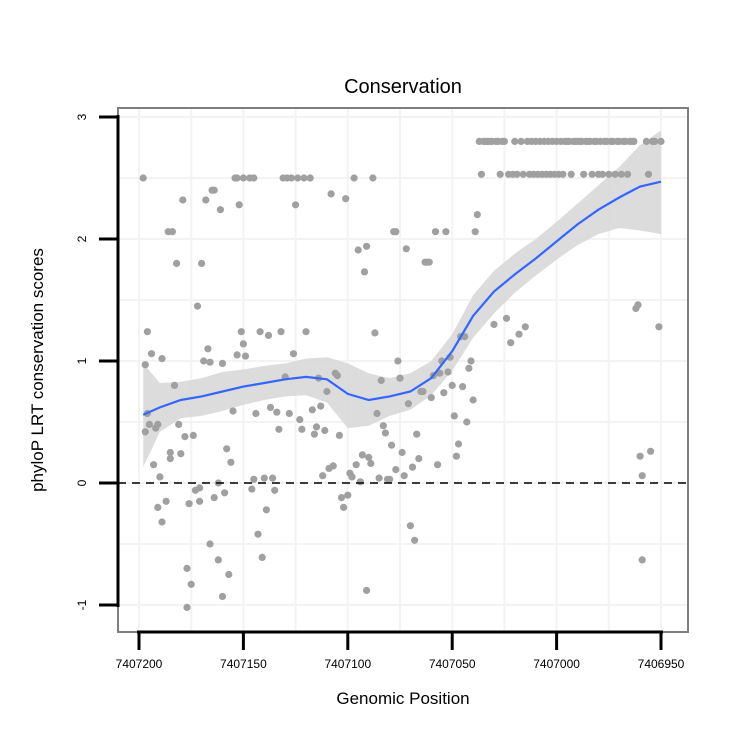 The width and height of the screenshot is (750, 750). I want to click on y-tick-label: 2, so click(82, 238).